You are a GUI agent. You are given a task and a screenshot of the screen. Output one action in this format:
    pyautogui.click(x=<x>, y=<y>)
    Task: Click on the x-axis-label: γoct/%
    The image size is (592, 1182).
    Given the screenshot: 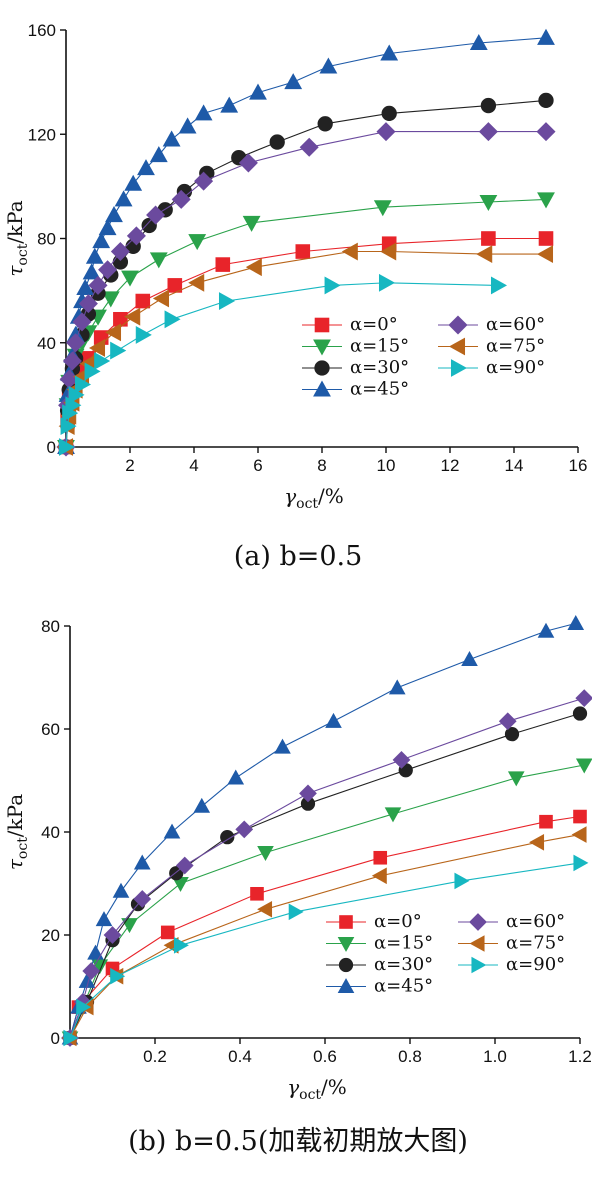 What is the action you would take?
    pyautogui.click(x=317, y=1089)
    